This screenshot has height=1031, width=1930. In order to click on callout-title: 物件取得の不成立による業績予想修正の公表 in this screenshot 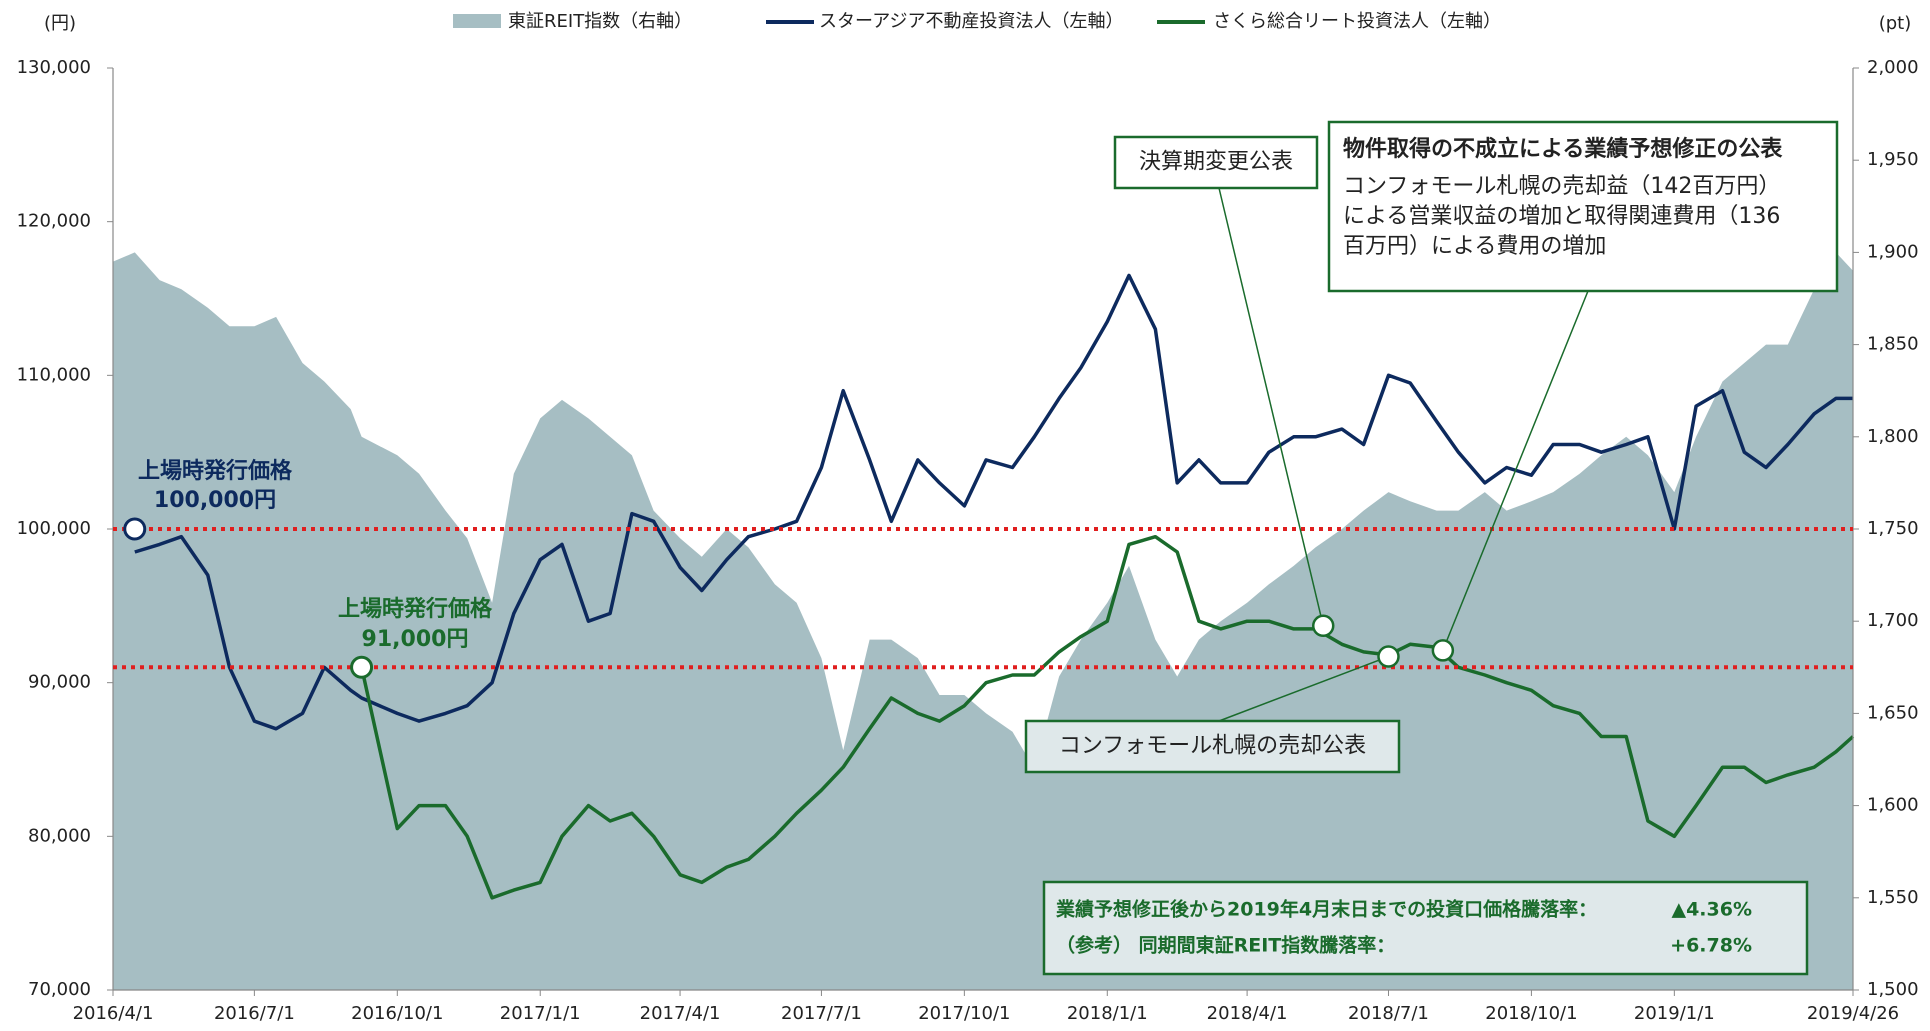, I will do `click(1563, 149)`.